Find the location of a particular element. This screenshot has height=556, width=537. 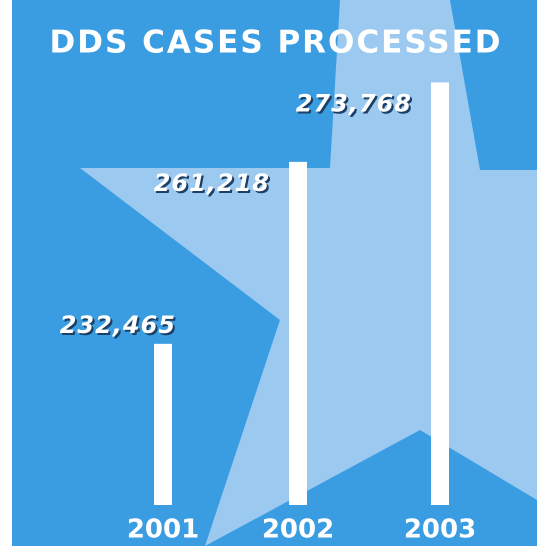

x-tick-label: 2003 is located at coordinates (440, 530).